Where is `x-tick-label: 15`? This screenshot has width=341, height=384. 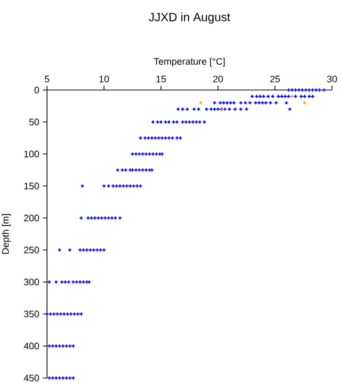
x-tick-label: 15 is located at coordinates (161, 79).